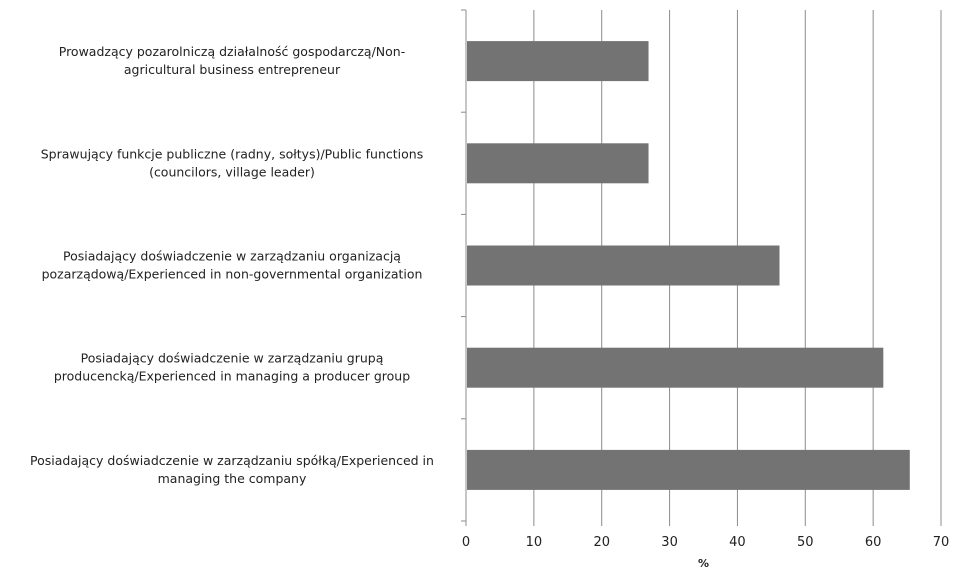  Describe the element at coordinates (941, 542) in the screenshot. I see `x-tick-label: 70` at that location.